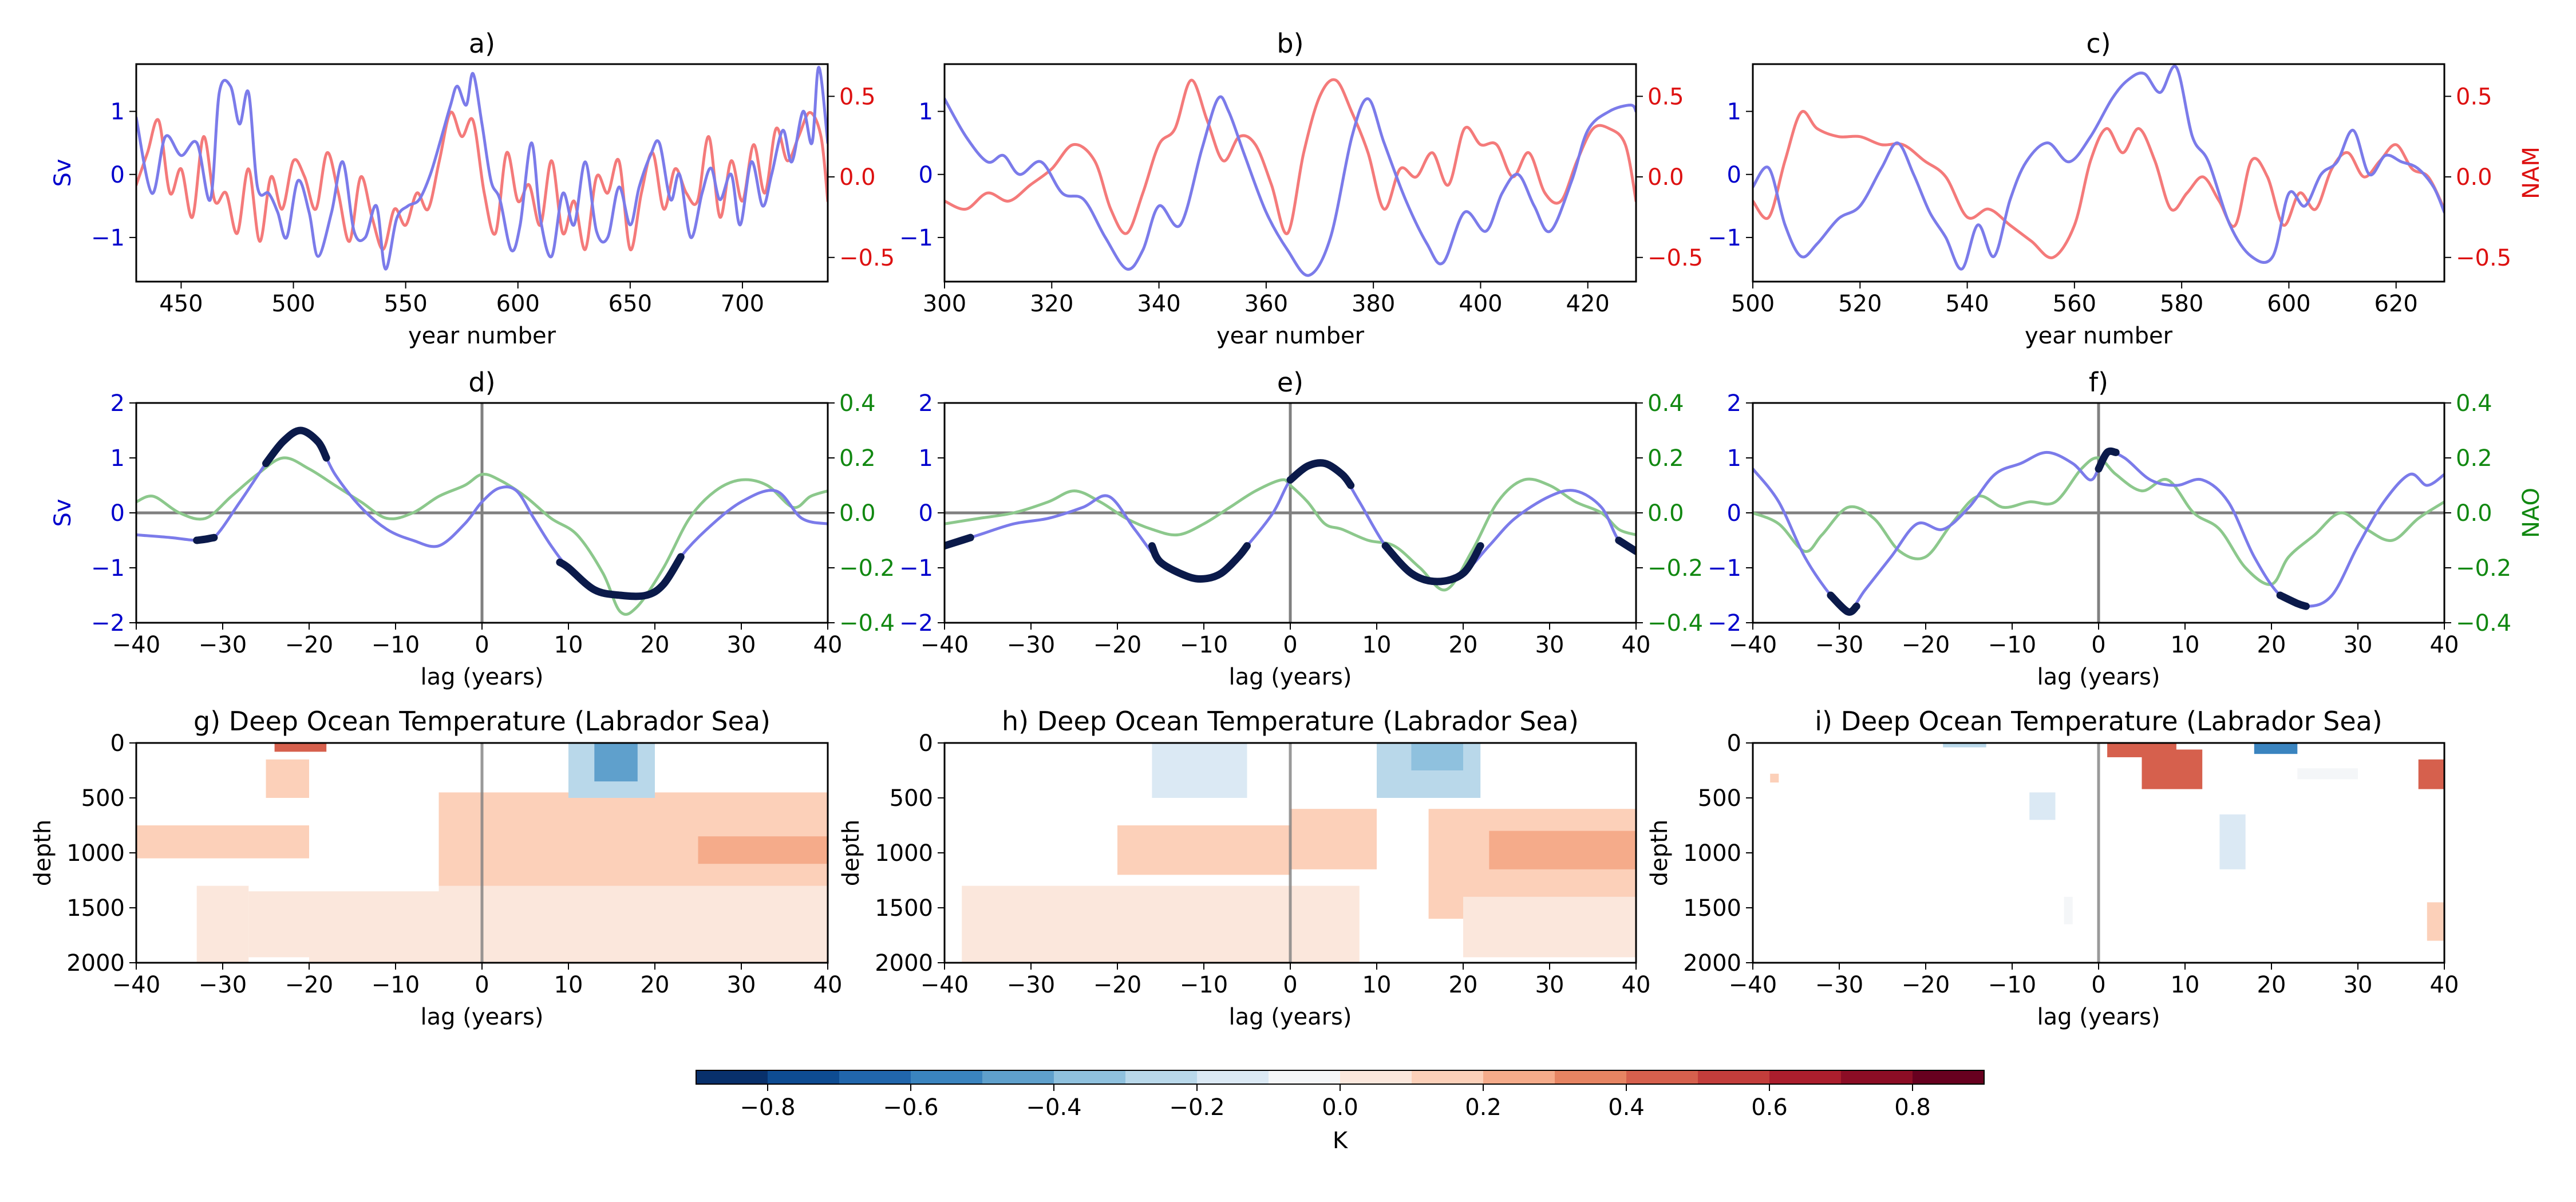 This screenshot has height=1202, width=2576. What do you see at coordinates (2396, 304) in the screenshot?
I see `x-tick-label: 620` at bounding box center [2396, 304].